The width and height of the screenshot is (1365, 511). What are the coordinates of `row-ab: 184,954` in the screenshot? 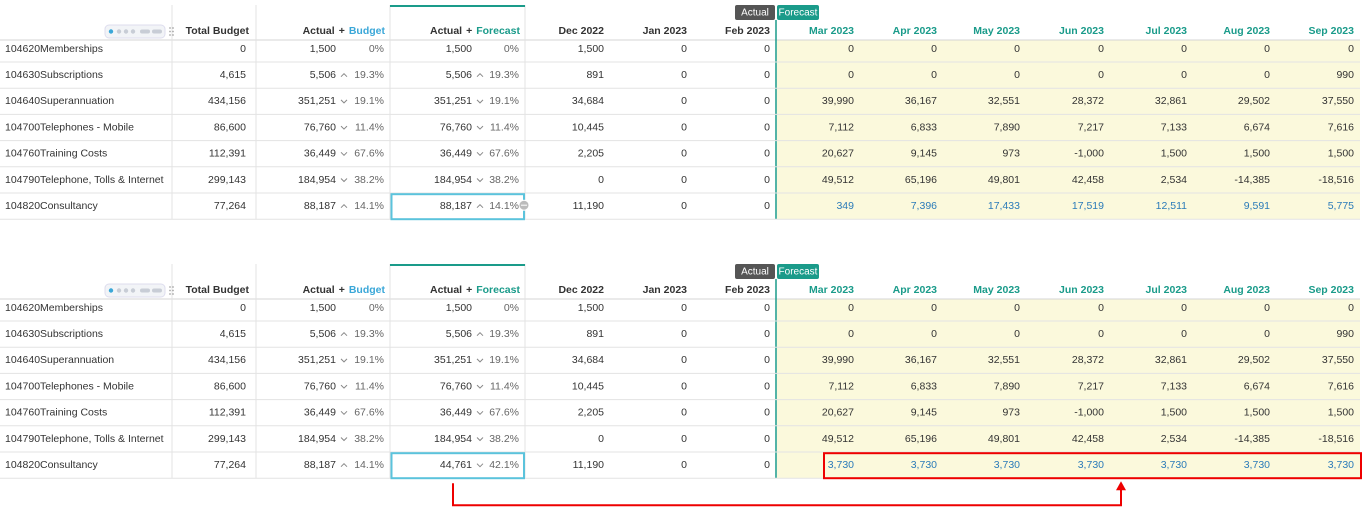 It's located at (317, 180).